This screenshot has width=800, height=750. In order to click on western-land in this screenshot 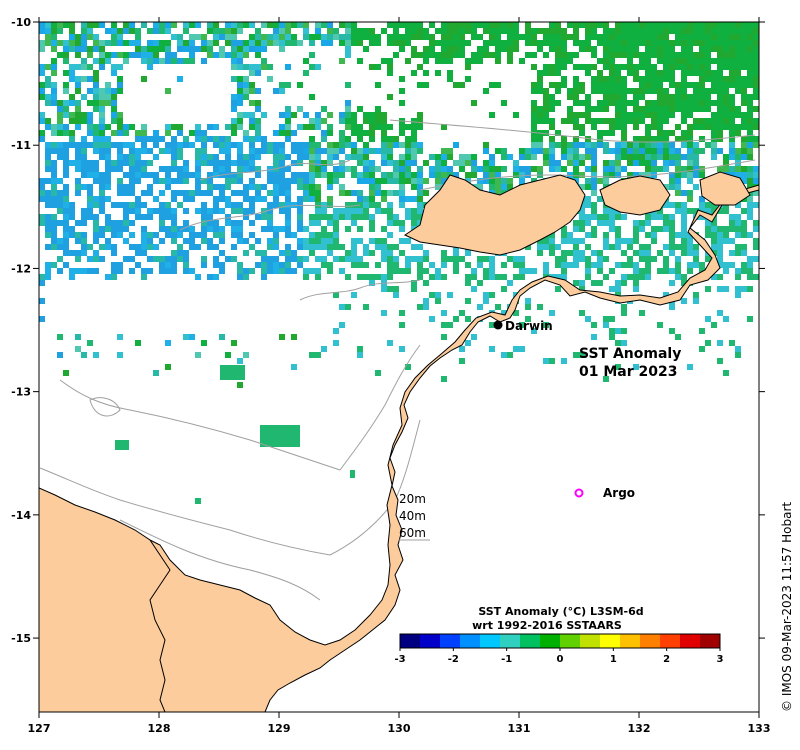, I will do `click(105, 599)`.